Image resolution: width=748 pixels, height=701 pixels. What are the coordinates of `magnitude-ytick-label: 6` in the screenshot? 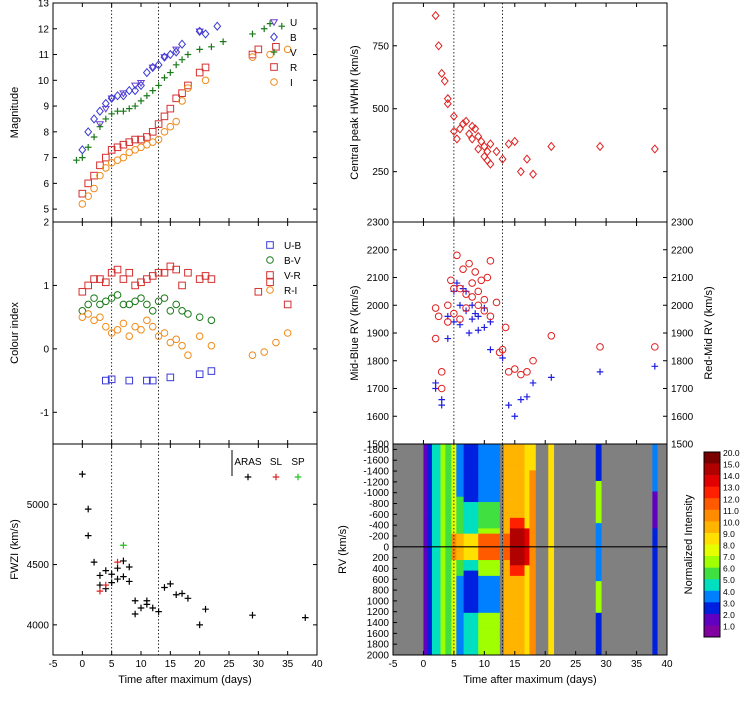 It's located at (46, 184).